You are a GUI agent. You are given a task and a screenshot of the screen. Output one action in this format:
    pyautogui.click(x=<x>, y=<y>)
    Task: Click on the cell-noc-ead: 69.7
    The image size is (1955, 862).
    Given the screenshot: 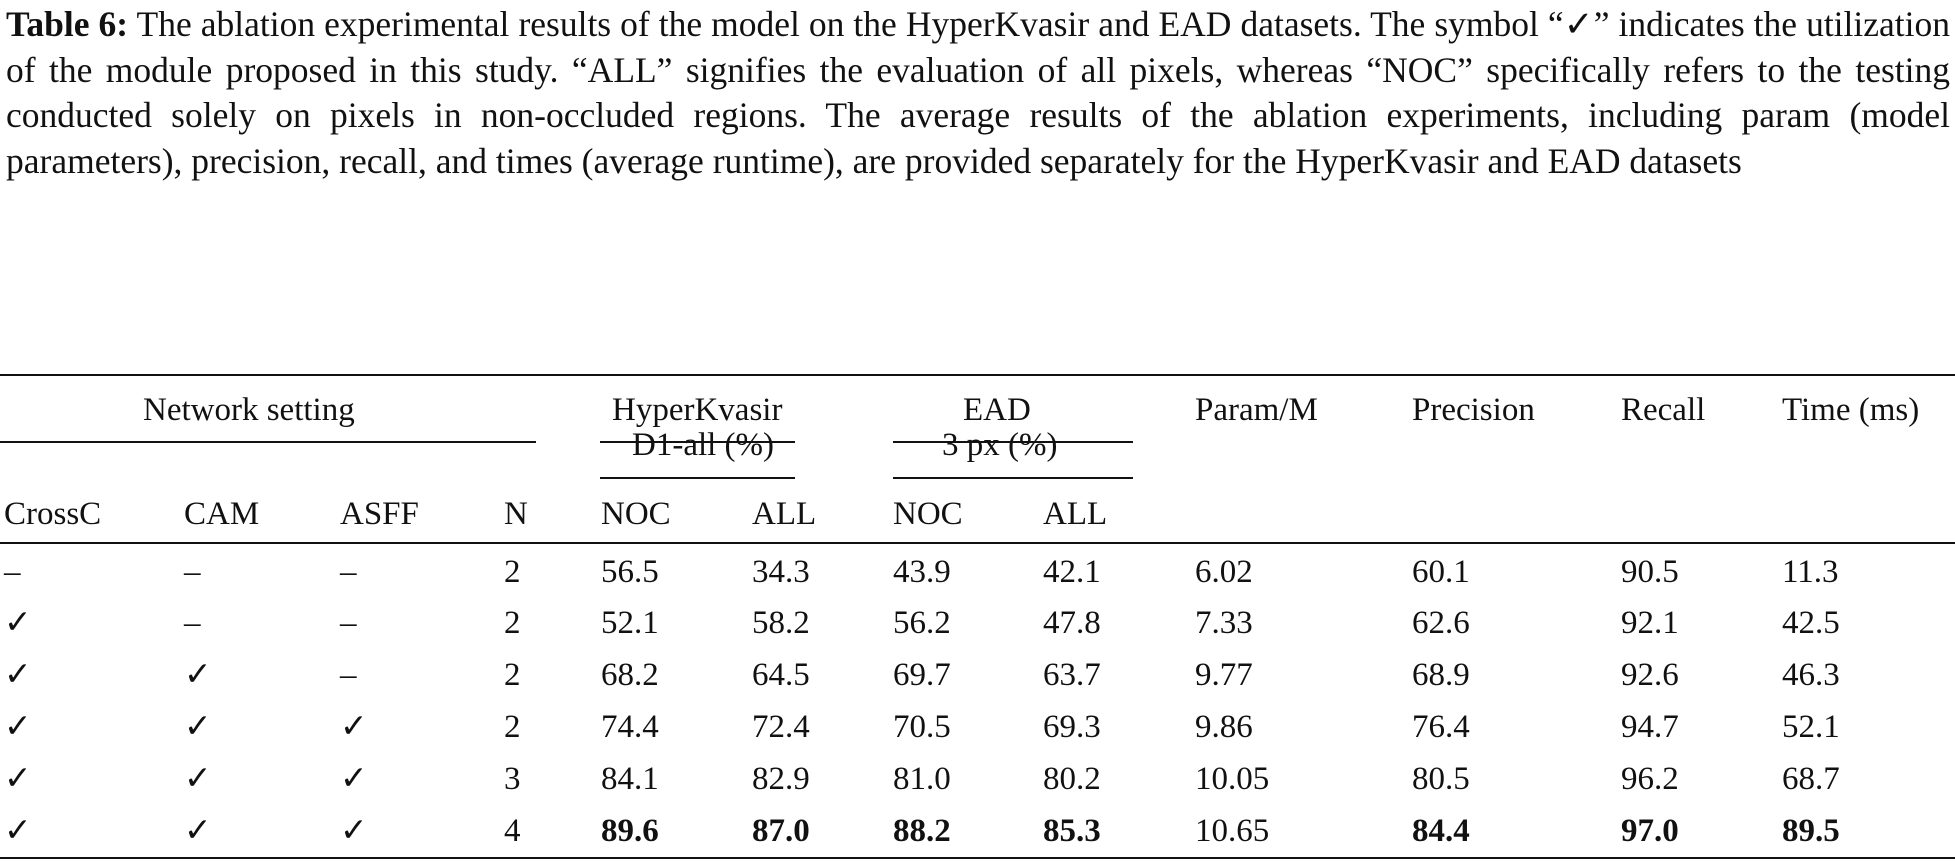 What is the action you would take?
    pyautogui.click(x=922, y=675)
    